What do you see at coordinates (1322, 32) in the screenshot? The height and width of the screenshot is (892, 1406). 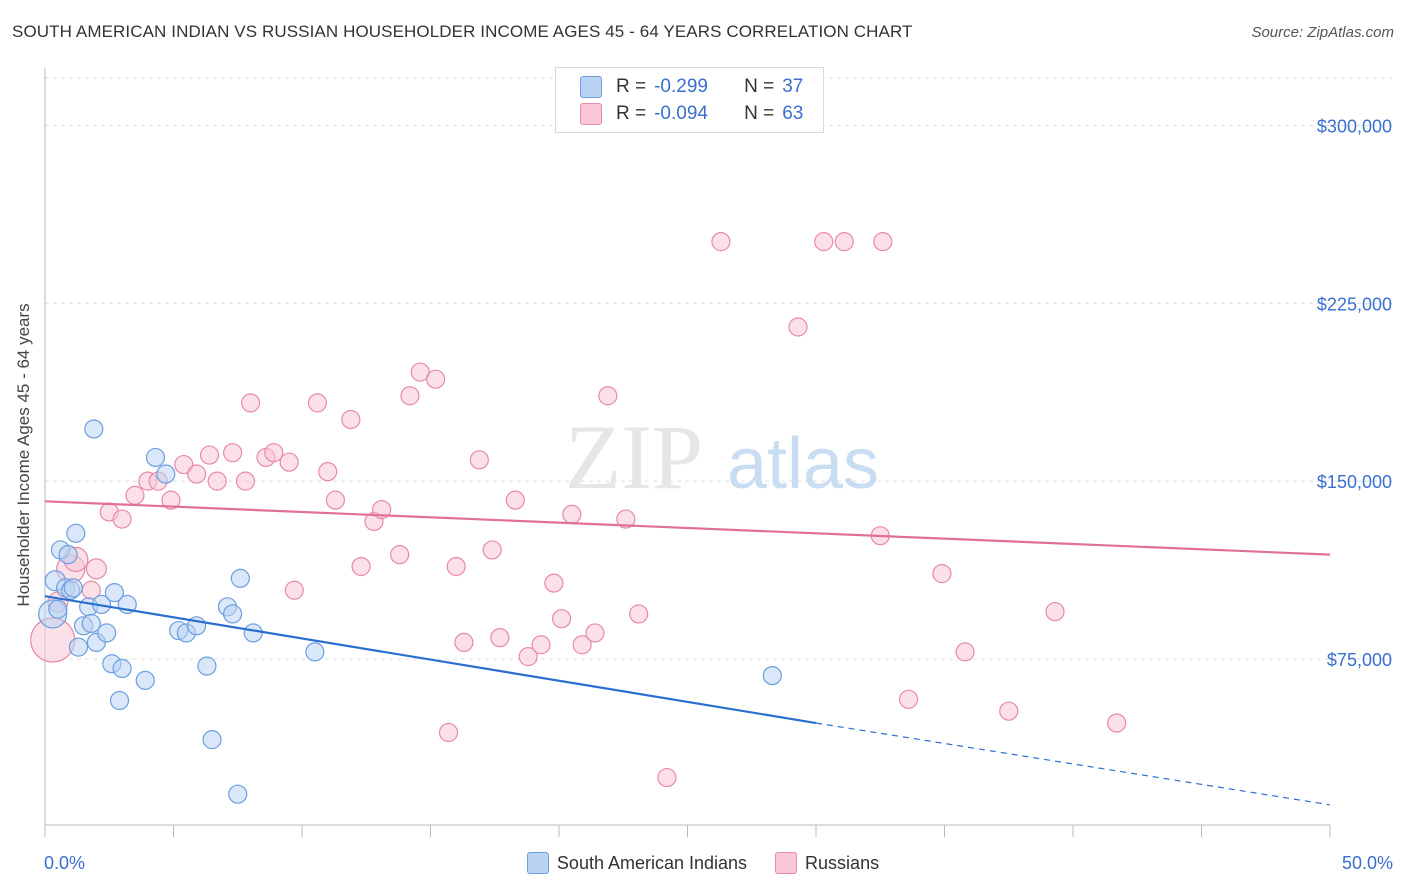 I see `source-label: Source: ZipAtlas.com` at bounding box center [1322, 32].